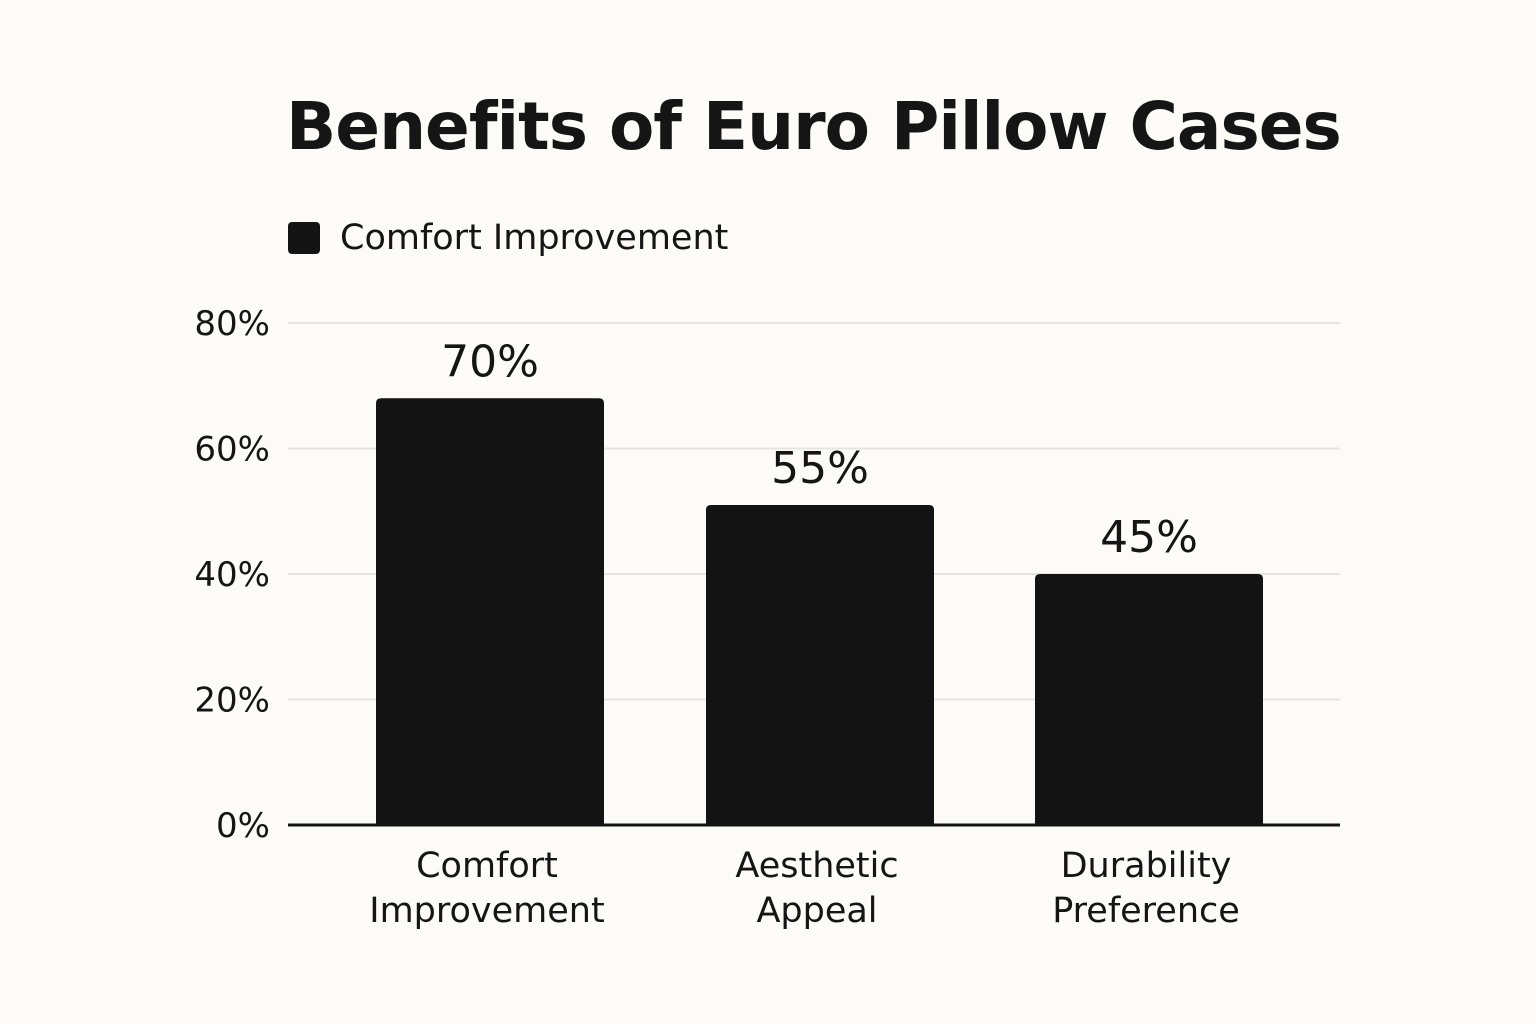  Describe the element at coordinates (816, 866) in the screenshot. I see `x-tick-label: Aesthetic` at that location.